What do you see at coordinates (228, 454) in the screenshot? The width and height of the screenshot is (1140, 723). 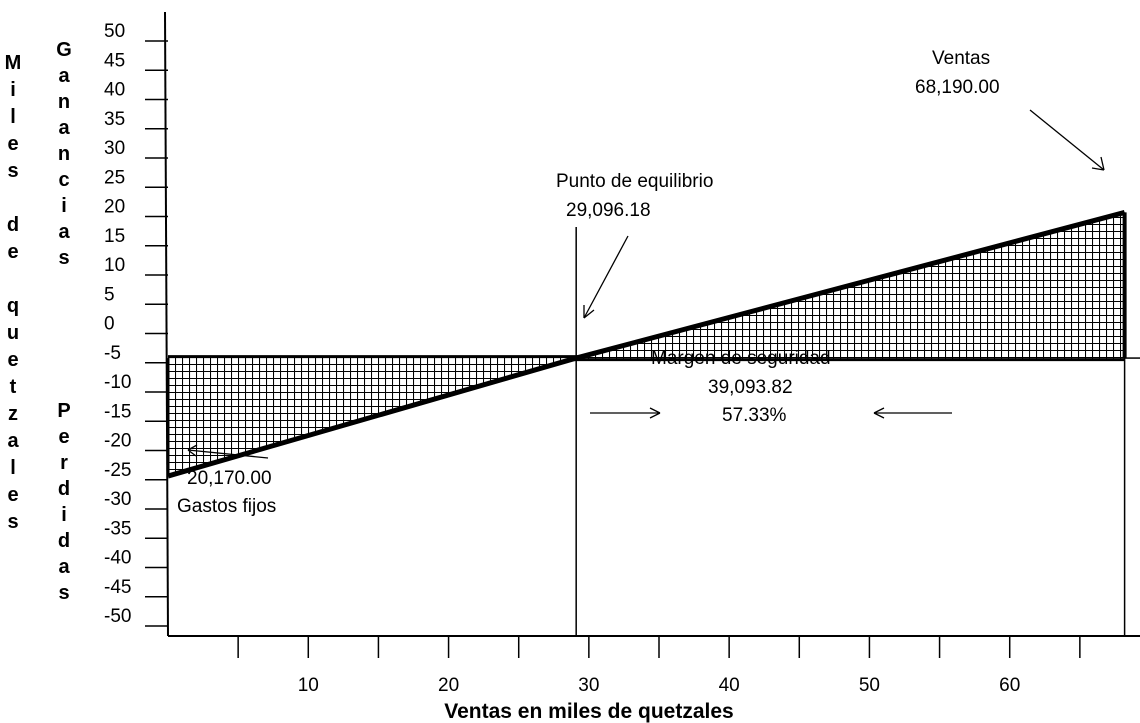 I see `fixed-cost-arrow` at bounding box center [228, 454].